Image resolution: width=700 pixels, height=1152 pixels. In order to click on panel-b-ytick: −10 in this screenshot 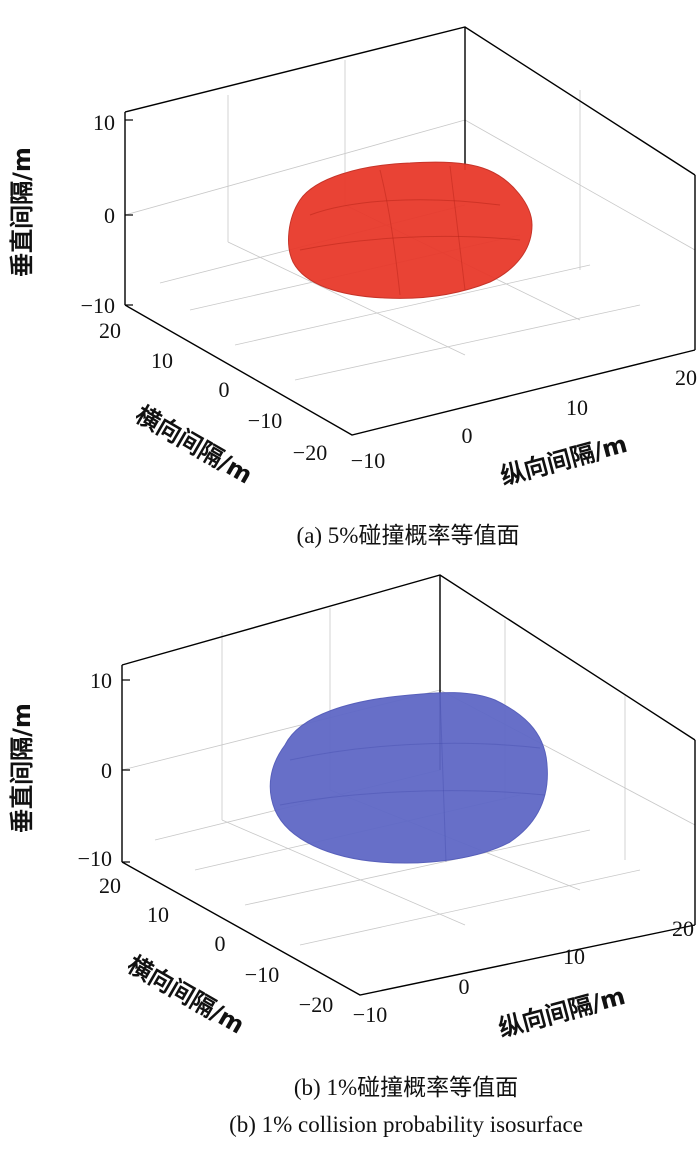, I will do `click(262, 974)`.